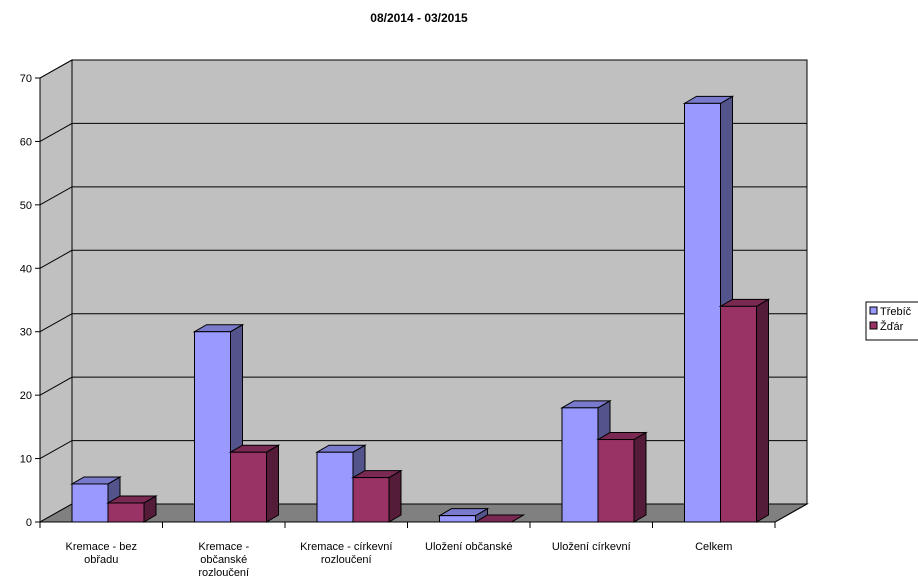 This screenshot has width=918, height=586. I want to click on legend-label: Třebíč, so click(896, 312).